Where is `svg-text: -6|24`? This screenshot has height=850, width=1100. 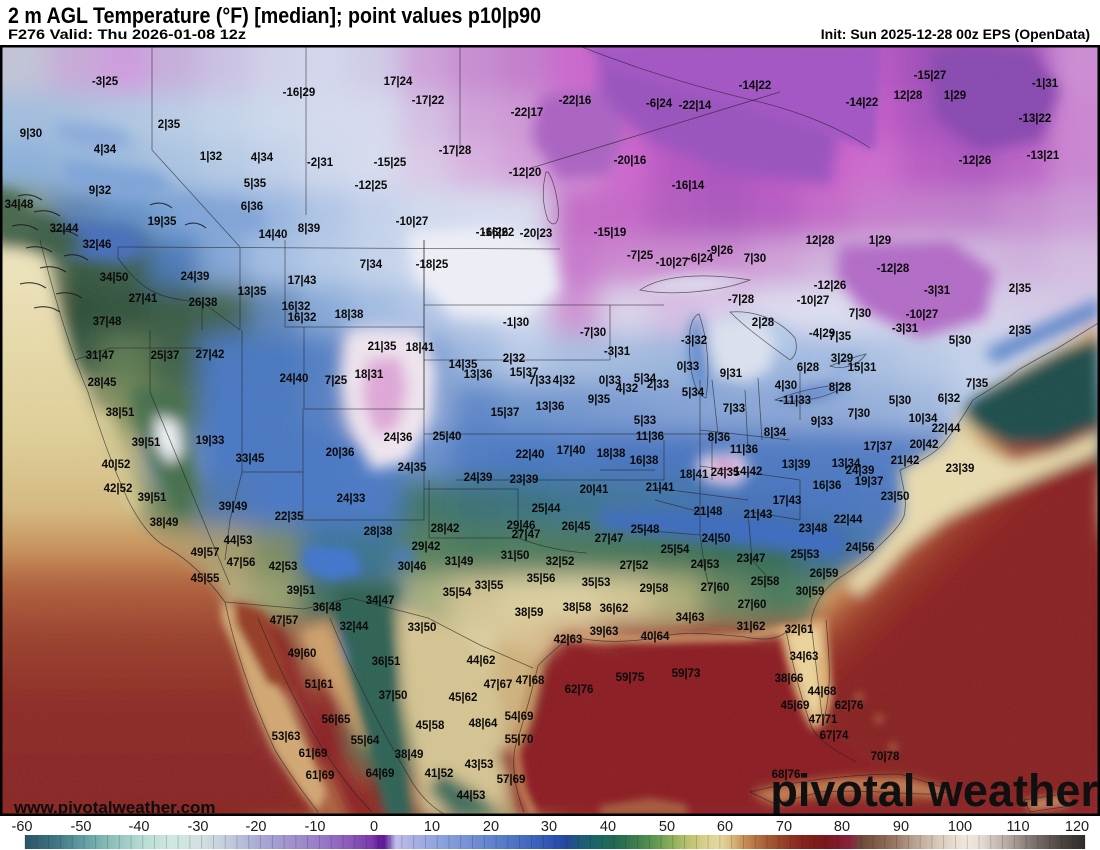 svg-text: -6|24 is located at coordinates (659, 104).